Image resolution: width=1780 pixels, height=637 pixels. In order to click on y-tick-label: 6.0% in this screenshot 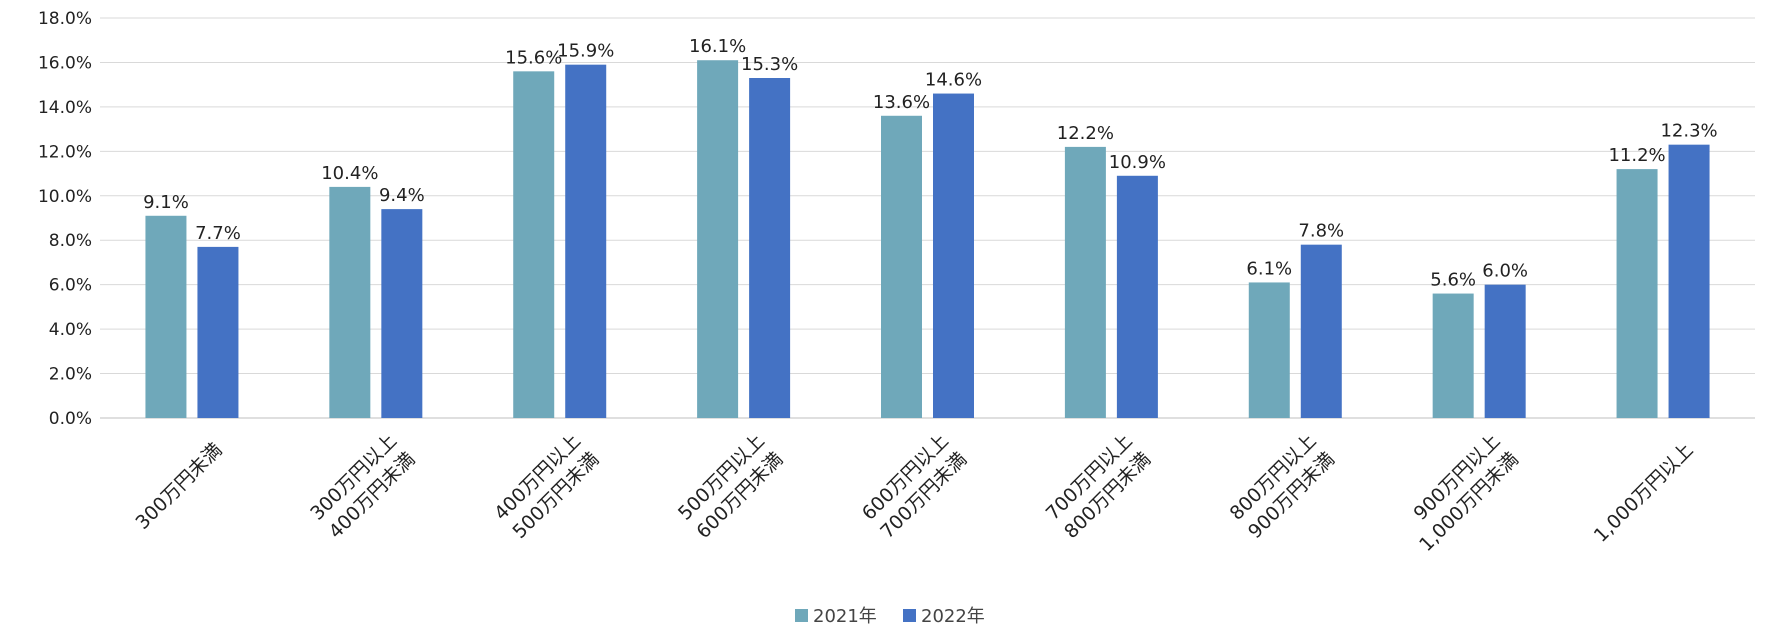, I will do `click(70, 286)`.